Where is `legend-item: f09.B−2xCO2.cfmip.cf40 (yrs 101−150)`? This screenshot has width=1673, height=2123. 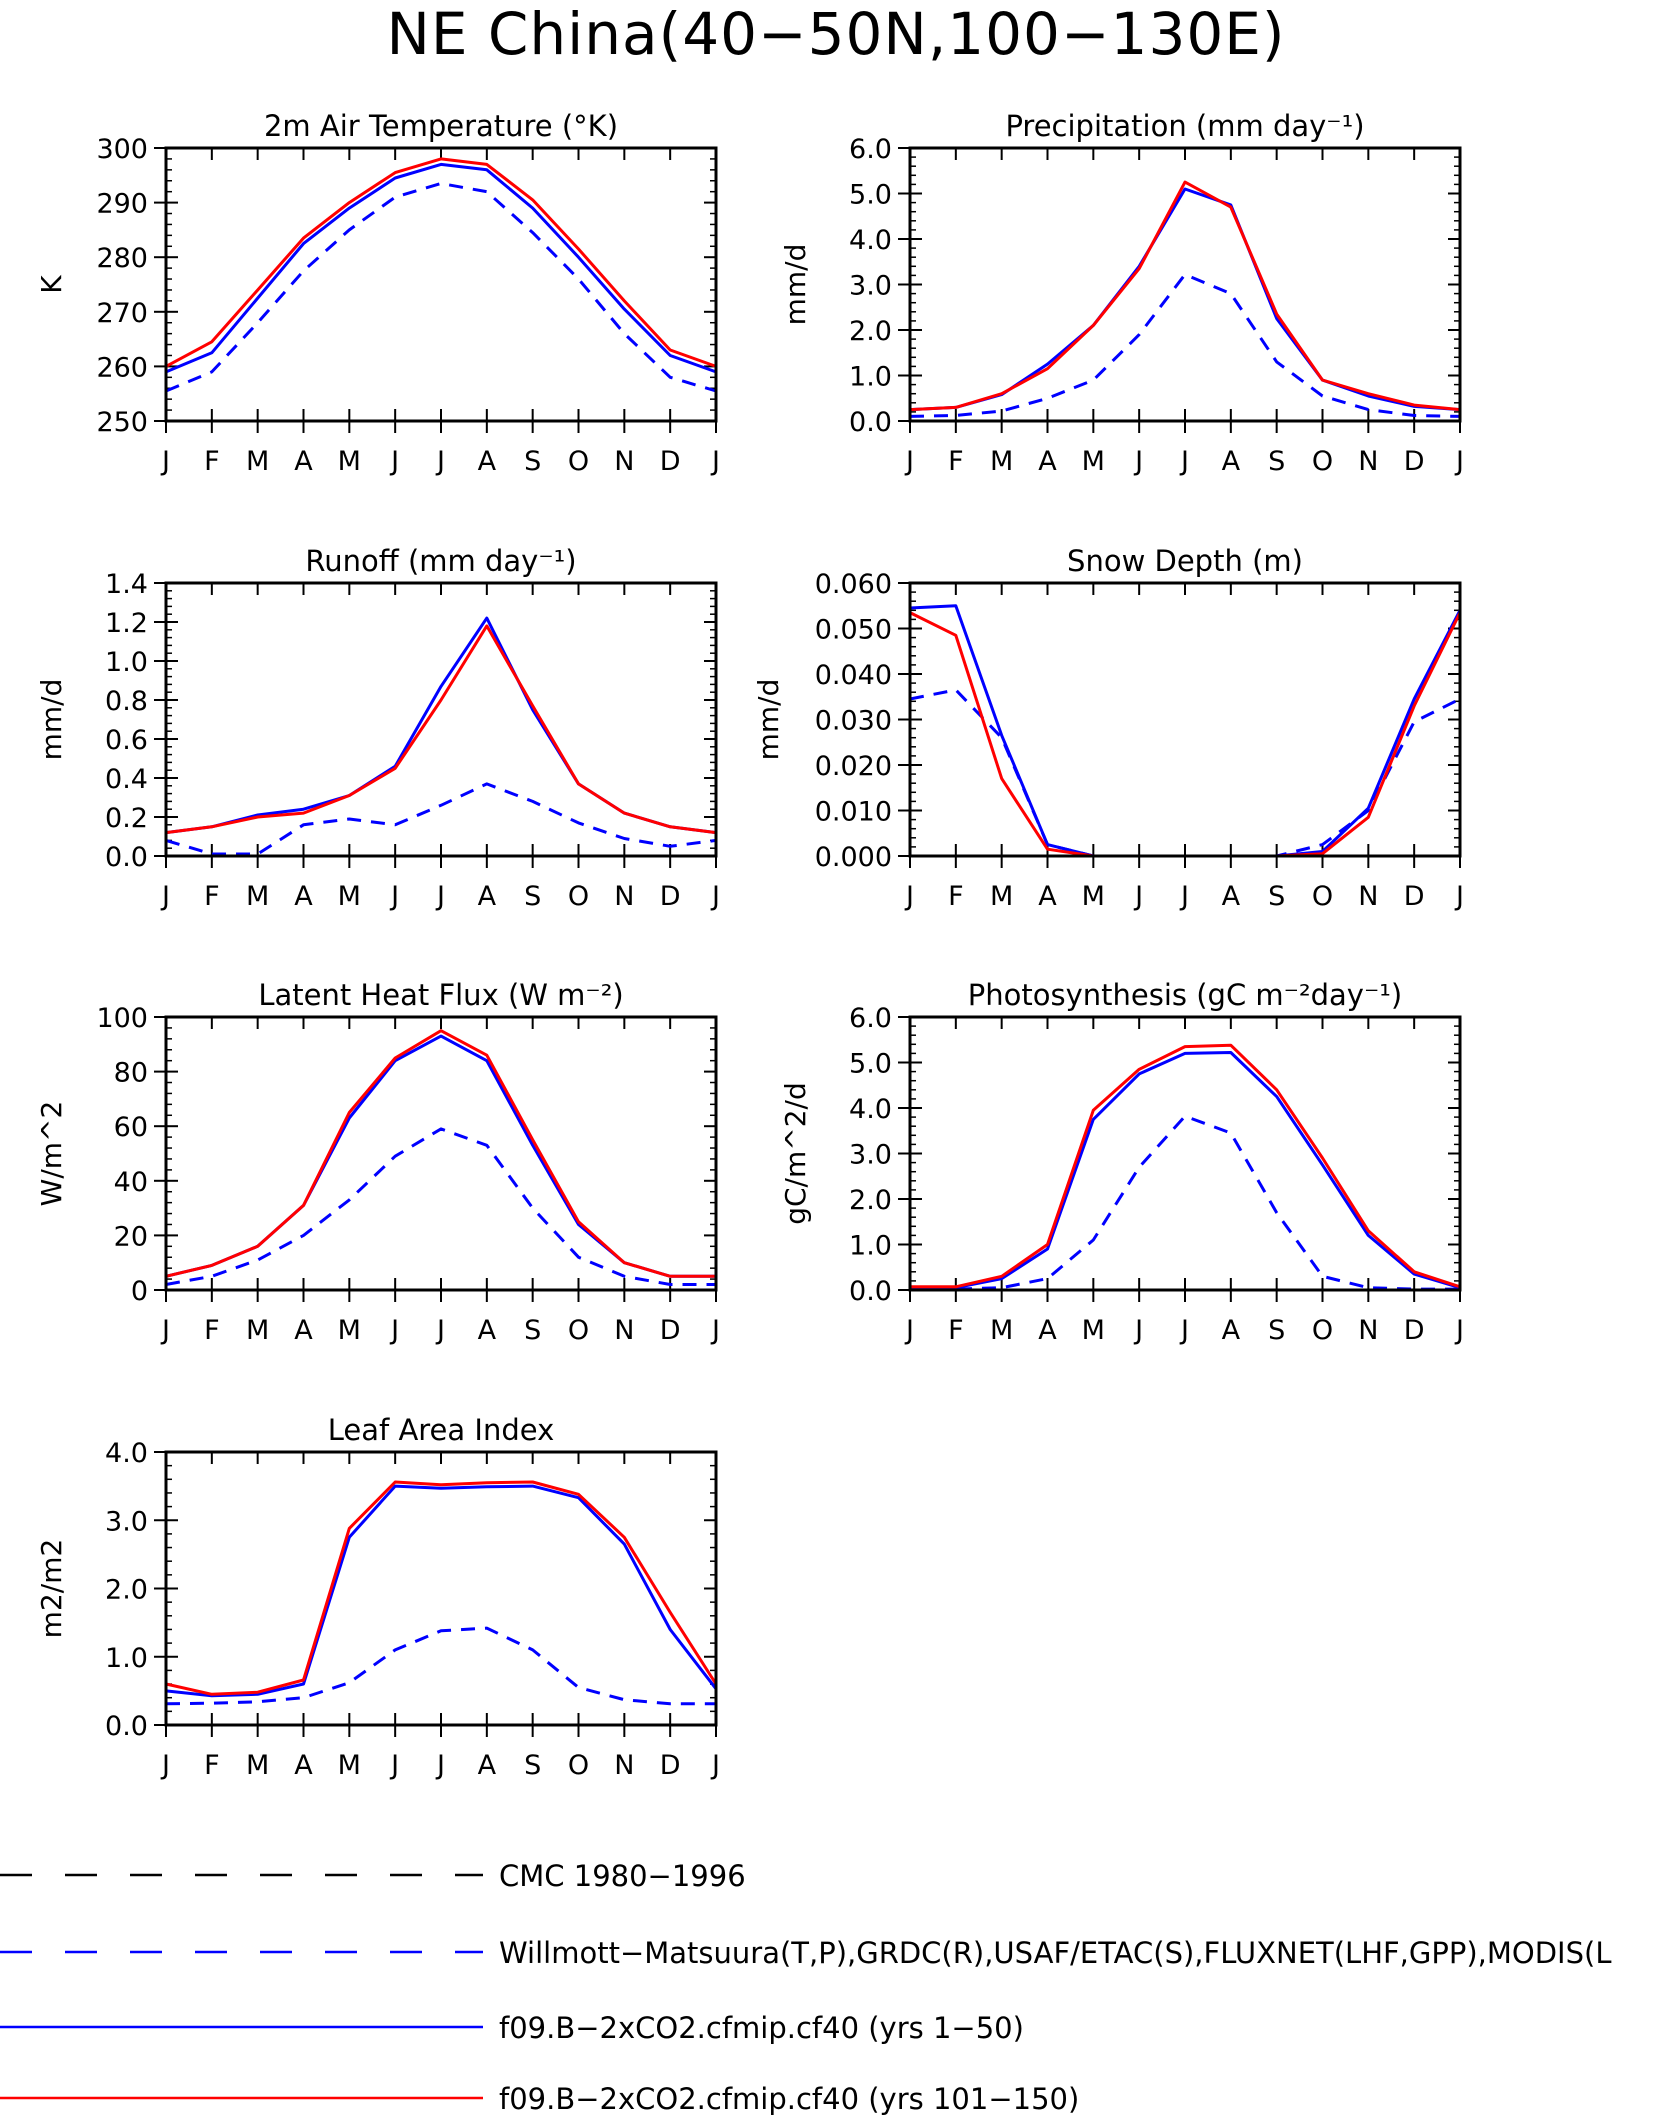
legend-item: f09.B−2xCO2.cfmip.cf40 (yrs 101−150) is located at coordinates (539, 2099).